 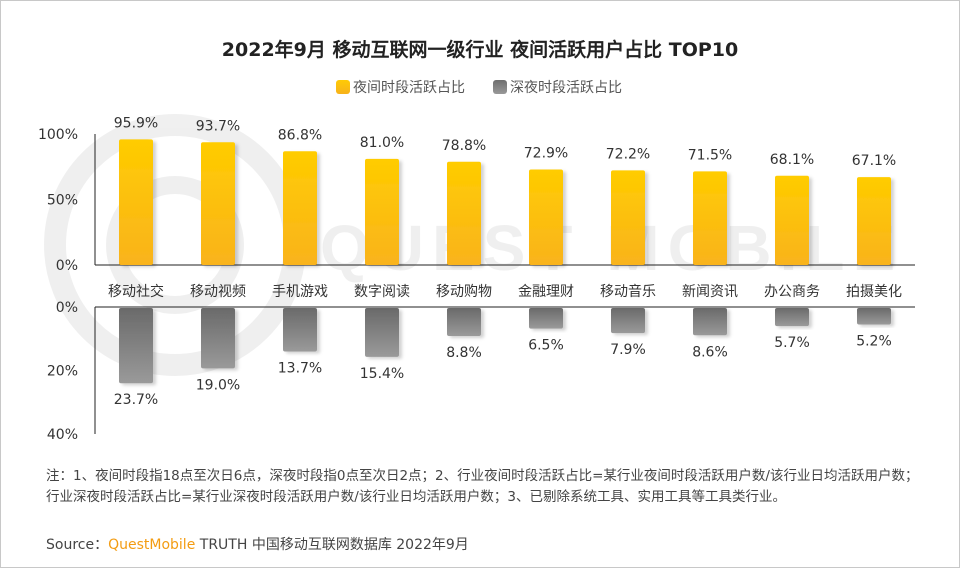 I want to click on legend-item-latenight: 深夜时段活跃占比, so click(x=557, y=87).